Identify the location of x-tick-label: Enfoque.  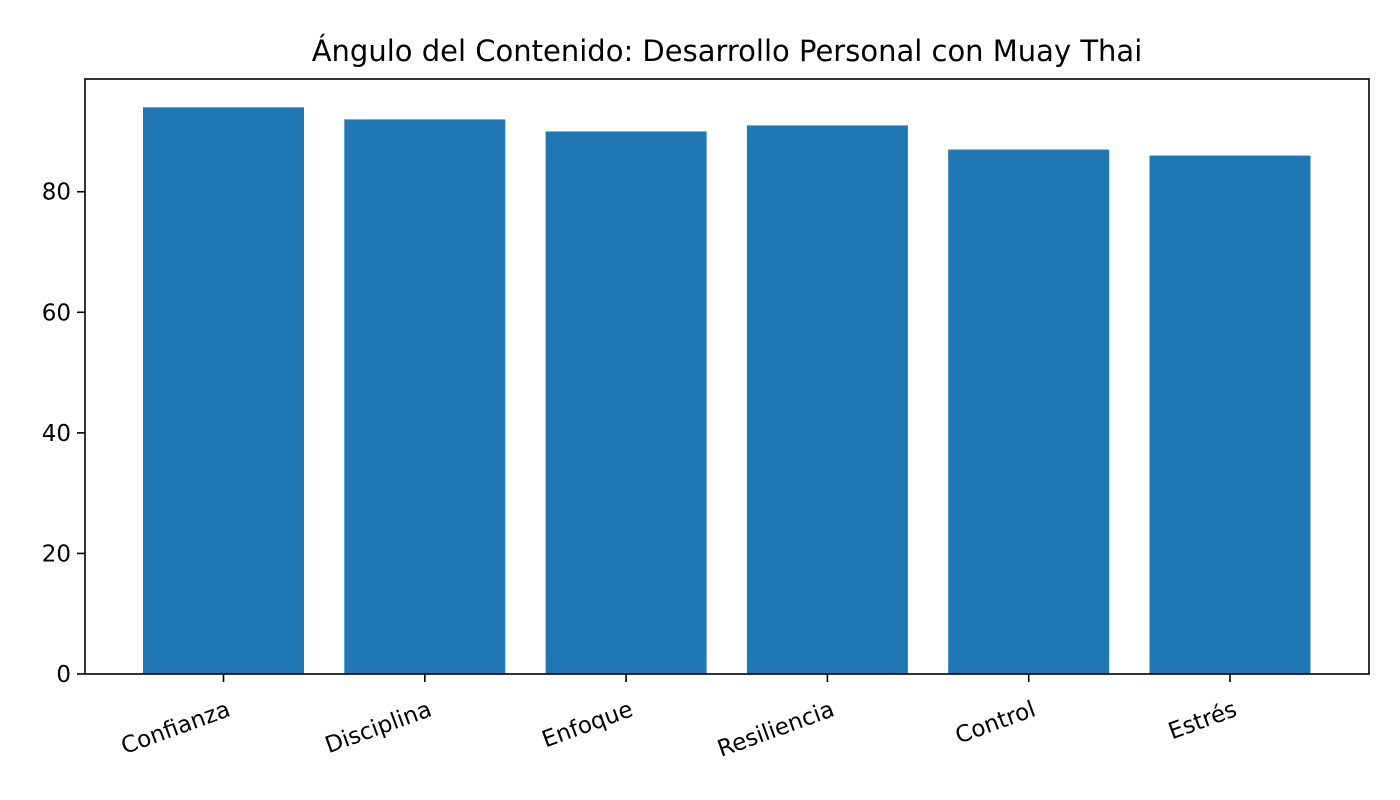
(588, 724).